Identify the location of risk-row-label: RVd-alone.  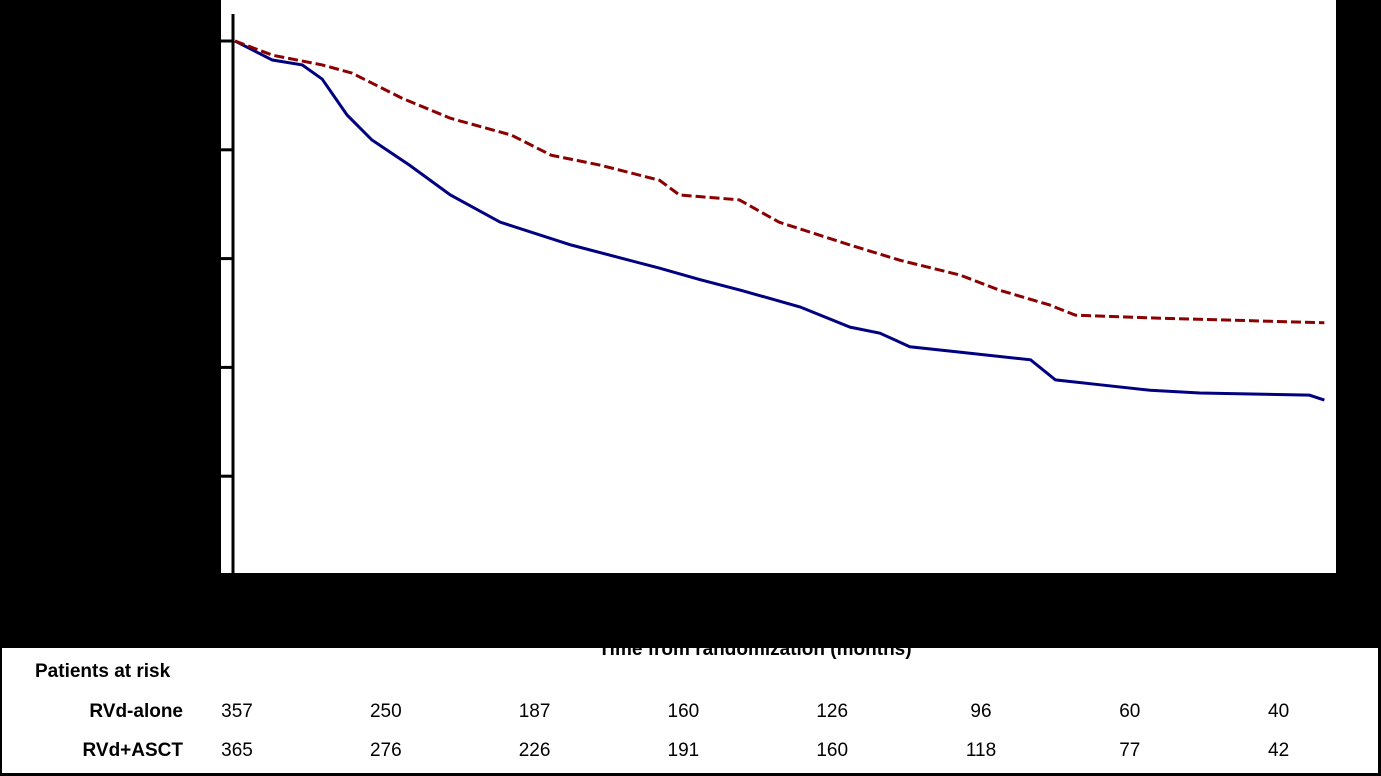
(136, 711).